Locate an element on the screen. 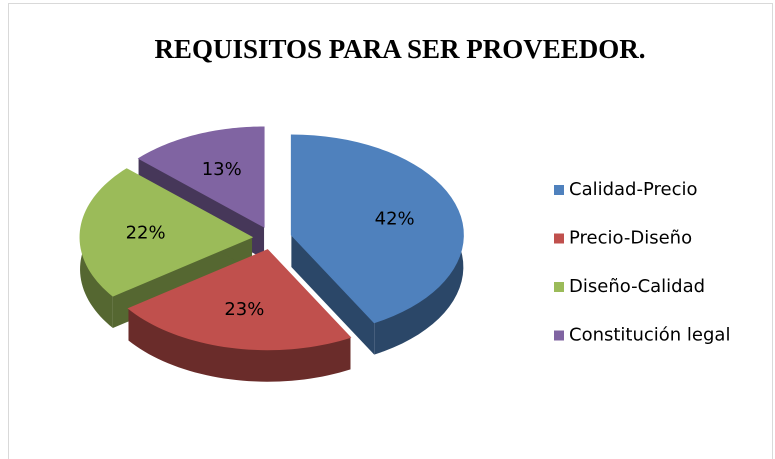 Image resolution: width=775 pixels, height=459 pixels. legend-label: Diseño-Calidad is located at coordinates (637, 286).